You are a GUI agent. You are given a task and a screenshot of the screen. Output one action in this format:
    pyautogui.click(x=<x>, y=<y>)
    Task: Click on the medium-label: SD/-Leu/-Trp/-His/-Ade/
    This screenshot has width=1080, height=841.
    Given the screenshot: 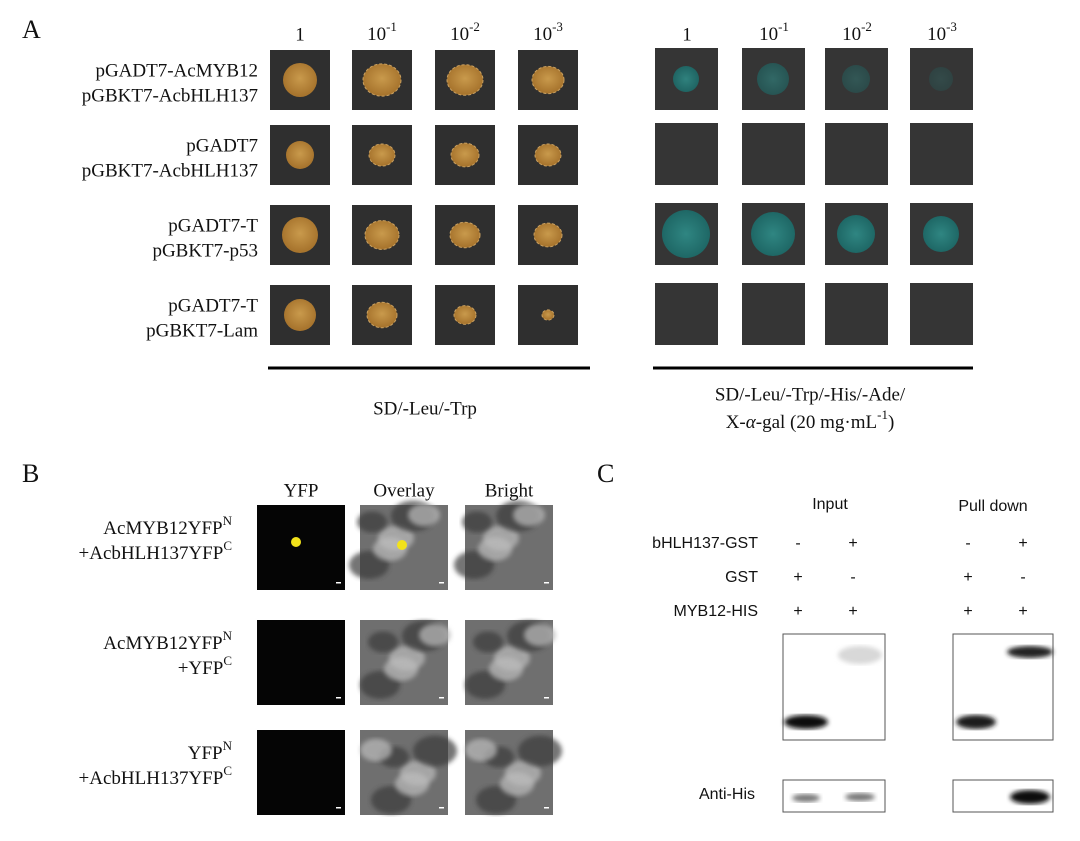 What is the action you would take?
    pyautogui.click(x=810, y=394)
    